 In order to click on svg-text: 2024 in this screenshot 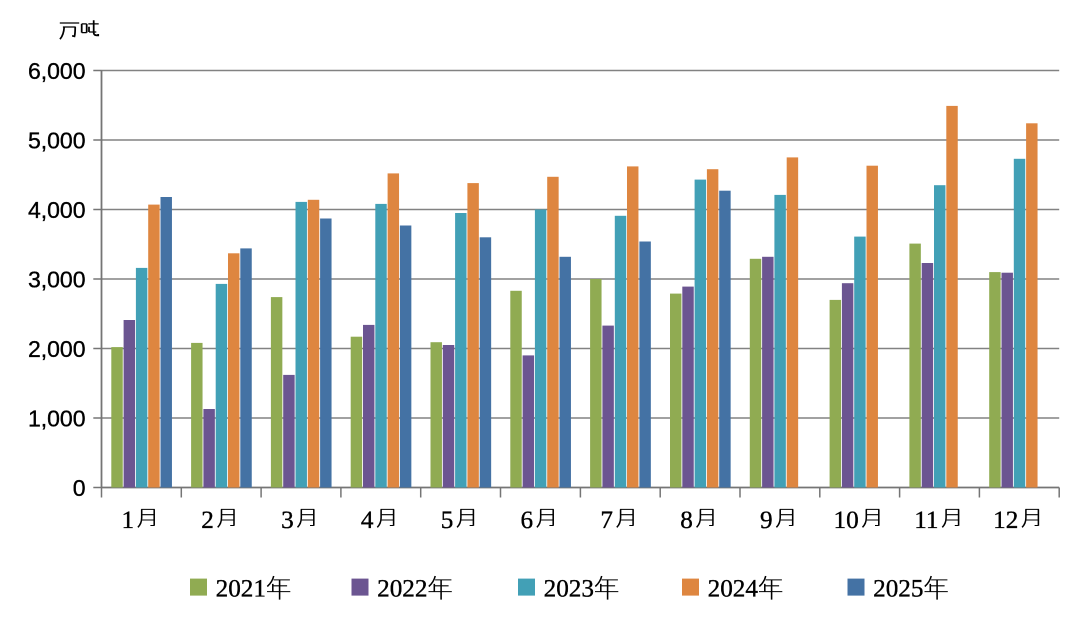, I will do `click(733, 589)`.